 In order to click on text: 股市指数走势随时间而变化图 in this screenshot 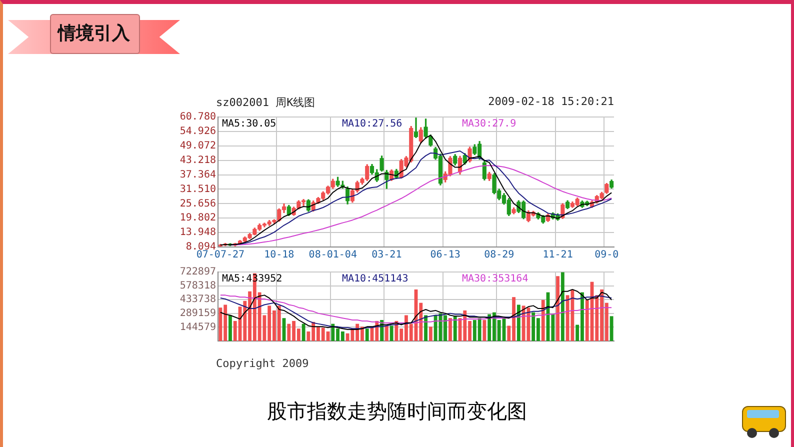, I will do `click(397, 411)`.